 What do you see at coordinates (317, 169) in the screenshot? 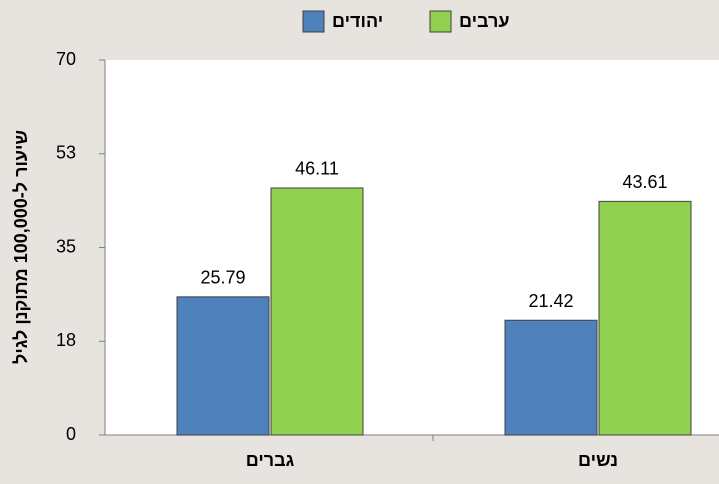
I see `value-label: 46.11` at bounding box center [317, 169].